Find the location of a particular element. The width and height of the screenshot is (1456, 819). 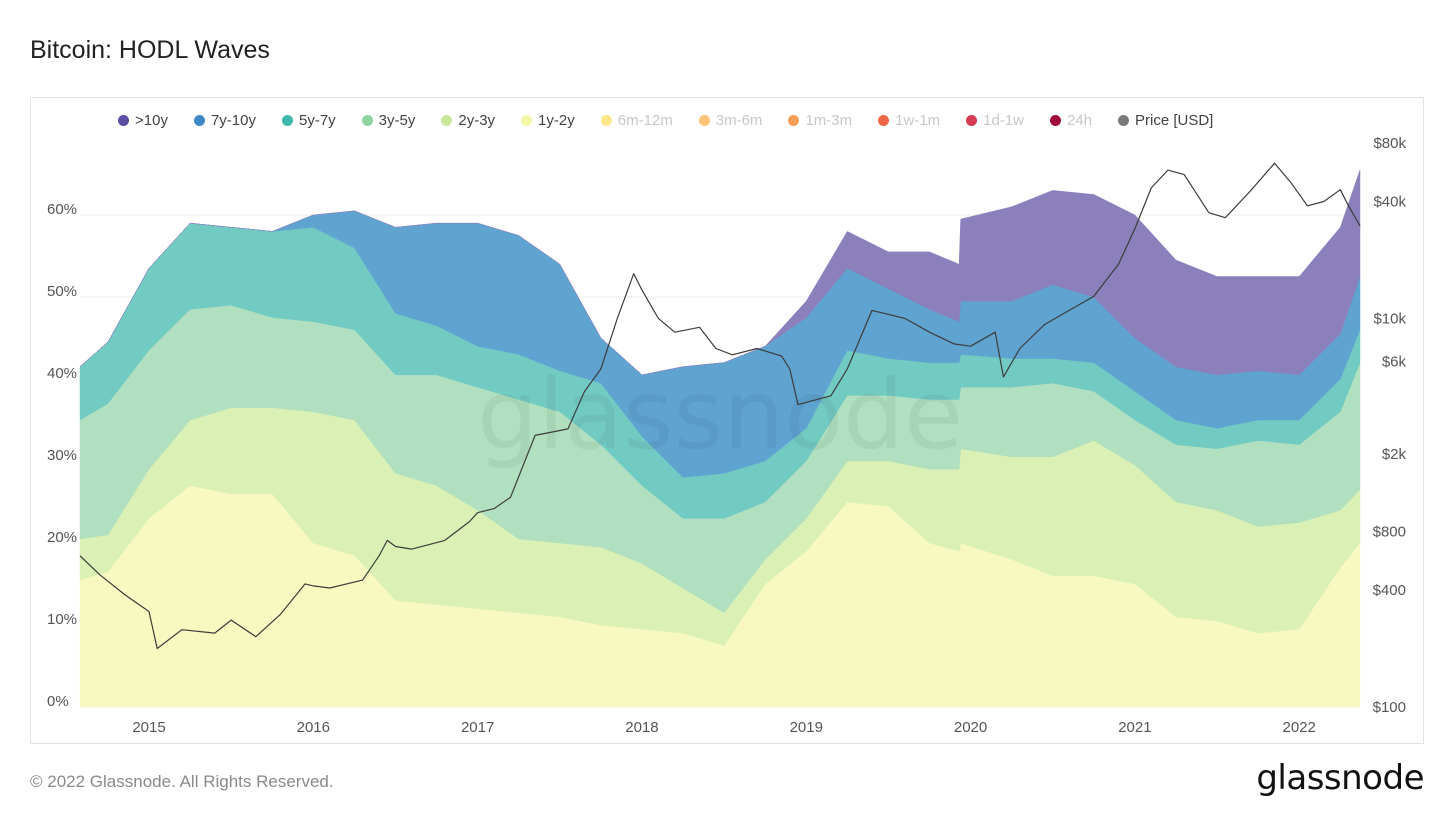

price-tick-label: $100 is located at coordinates (1389, 707).